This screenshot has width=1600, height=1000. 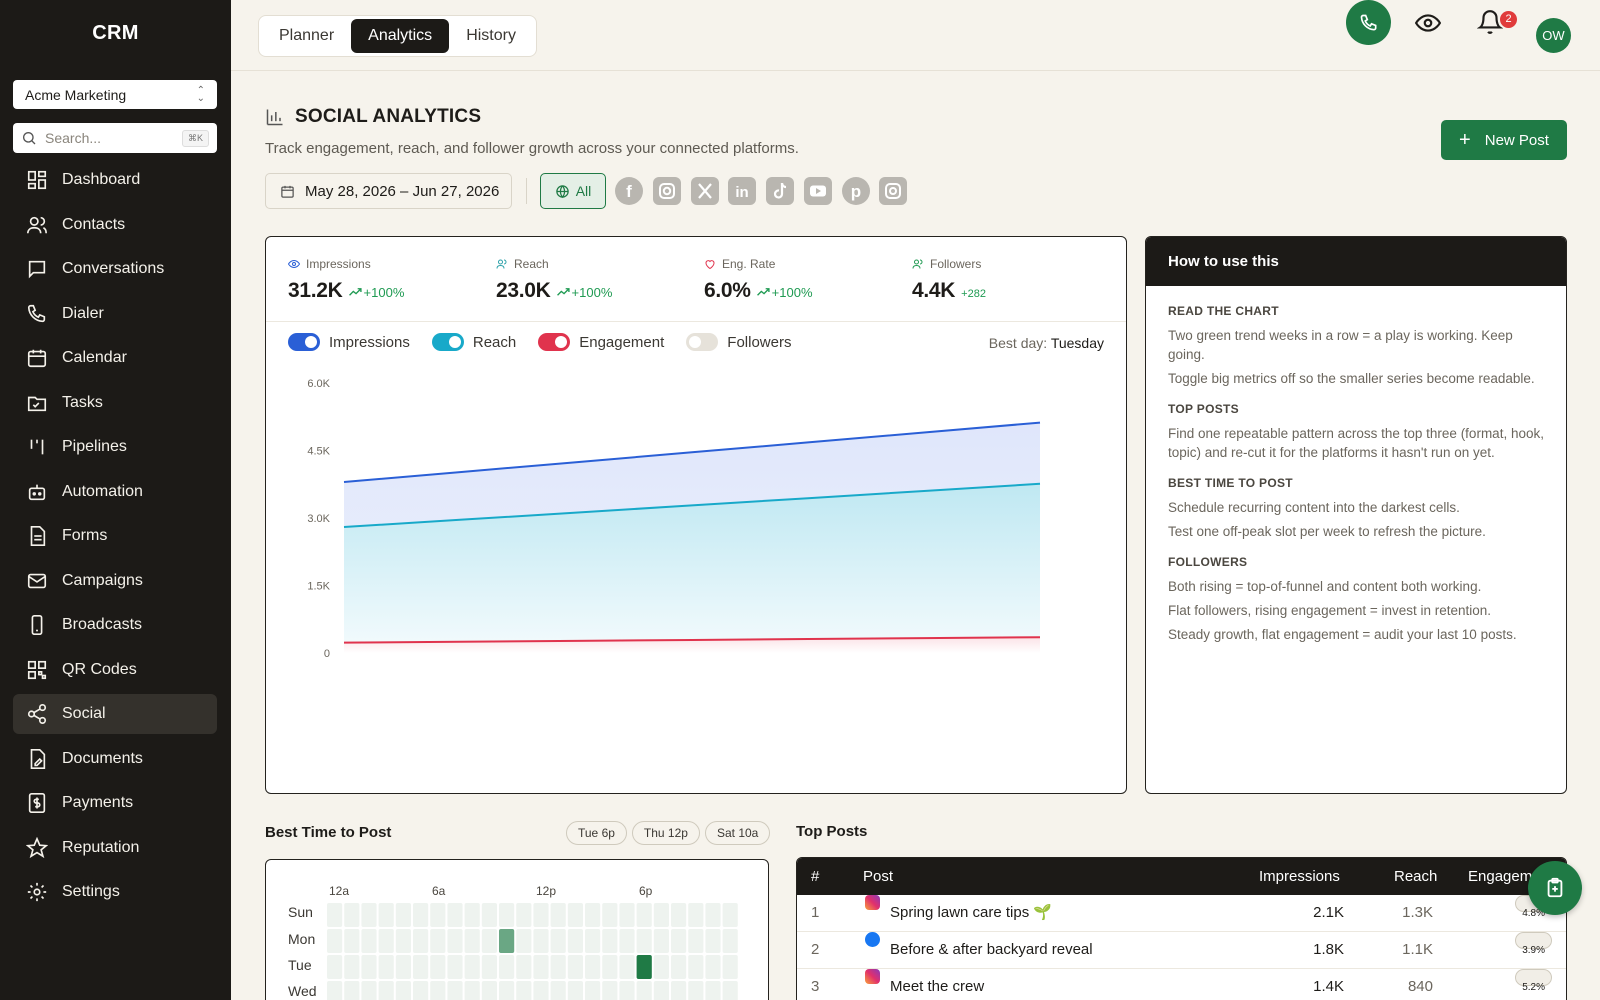 I want to click on column-header-reach: Reach, so click(x=1416, y=876).